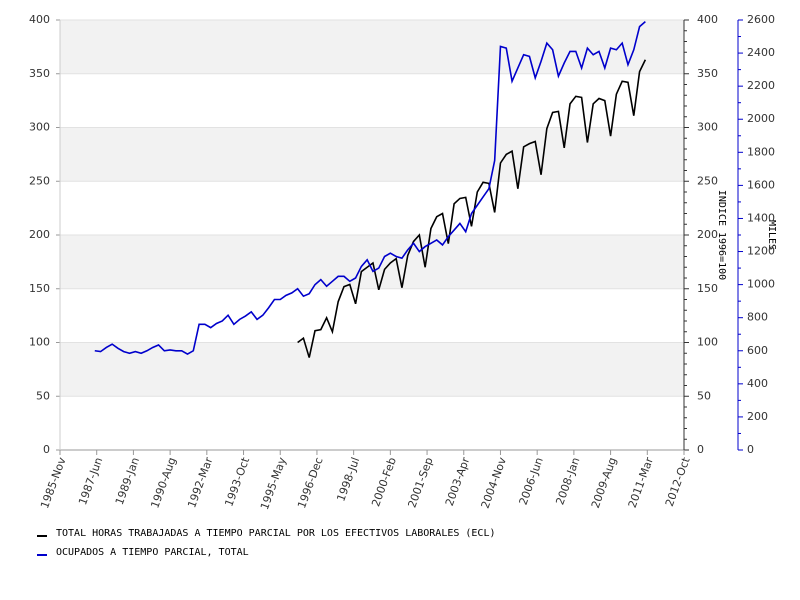 This screenshot has width=800, height=600. I want to click on x-tick-label: 1995-May, so click(273, 483).